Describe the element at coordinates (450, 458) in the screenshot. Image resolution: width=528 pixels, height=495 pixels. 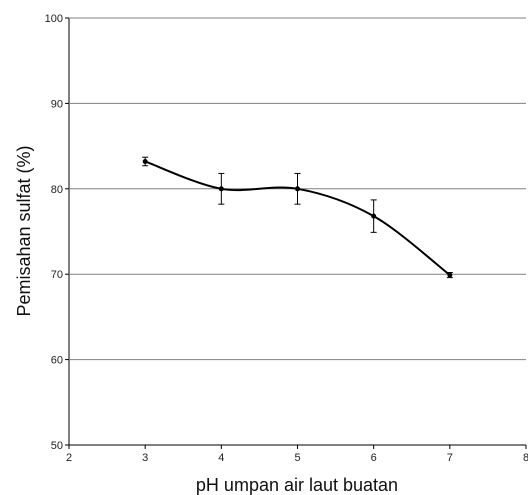
I see `xtick-label-7: 7` at that location.